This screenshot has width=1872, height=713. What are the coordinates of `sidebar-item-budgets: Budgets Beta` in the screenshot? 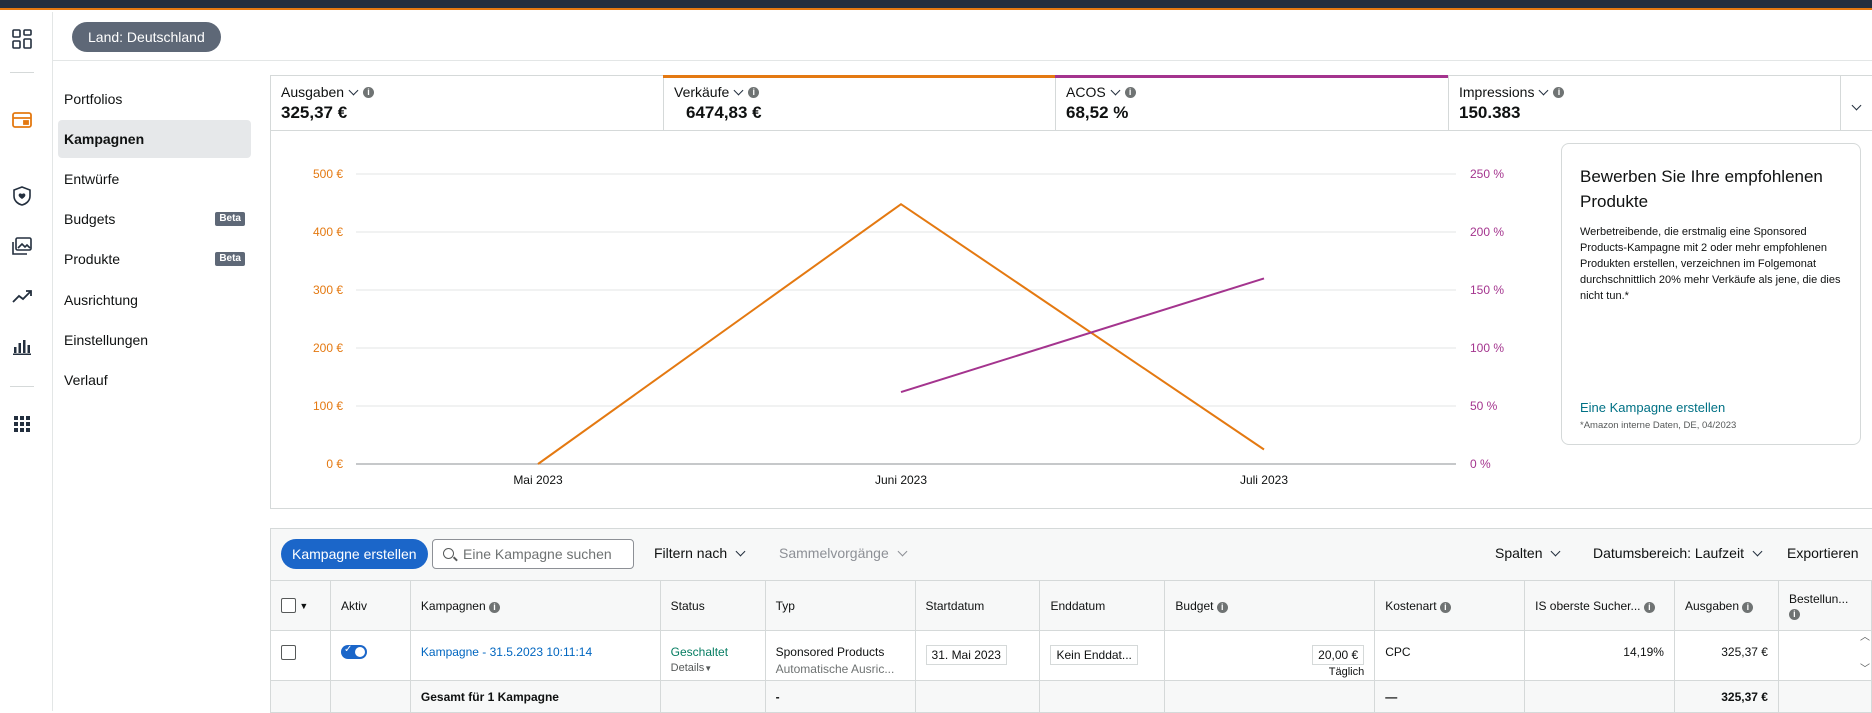 It's located at (154, 219).